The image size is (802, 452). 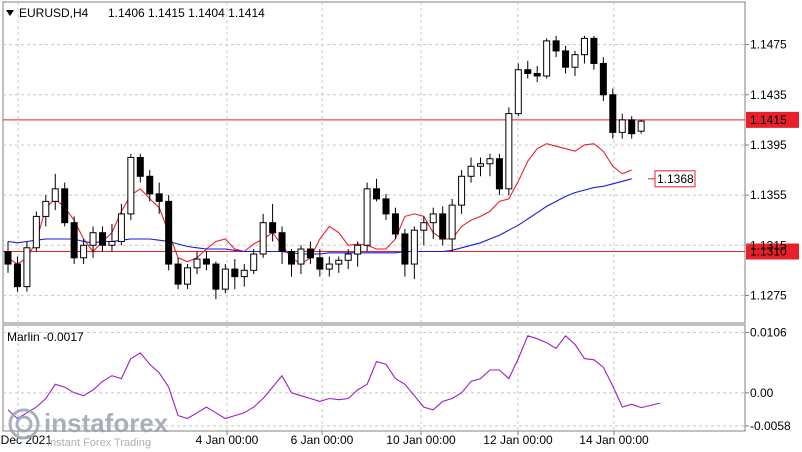 I want to click on ohlc-header: 1.1406 1.1415 1.1404 1.1414, so click(x=186, y=13).